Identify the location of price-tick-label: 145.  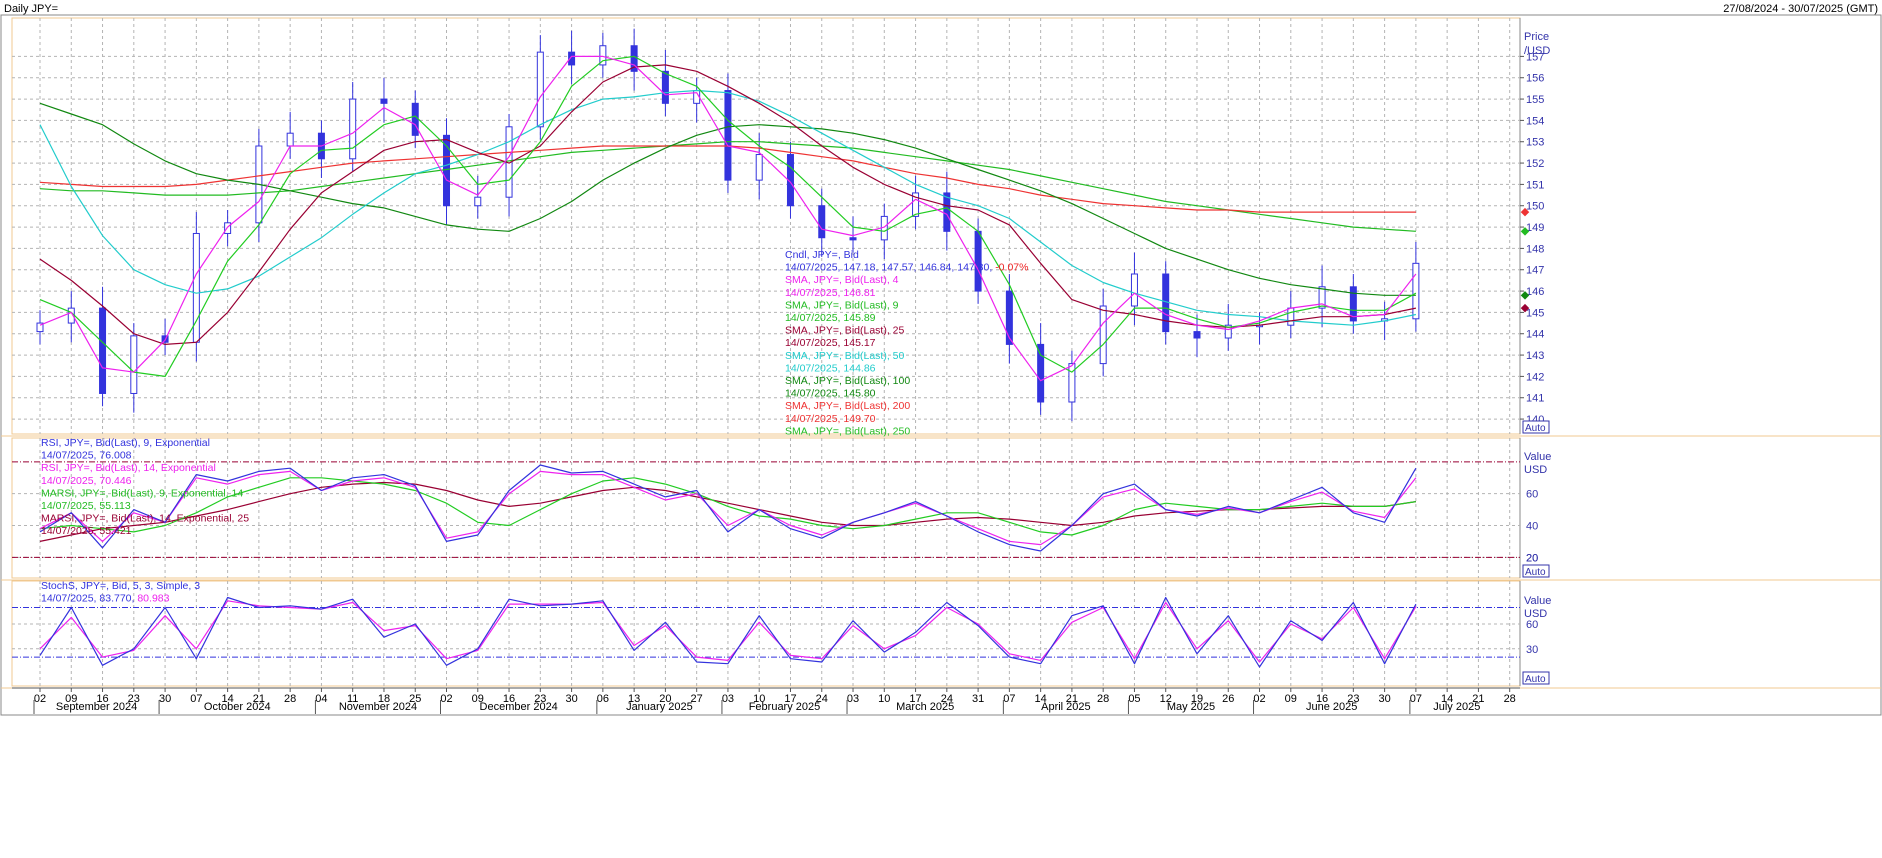
(1535, 313).